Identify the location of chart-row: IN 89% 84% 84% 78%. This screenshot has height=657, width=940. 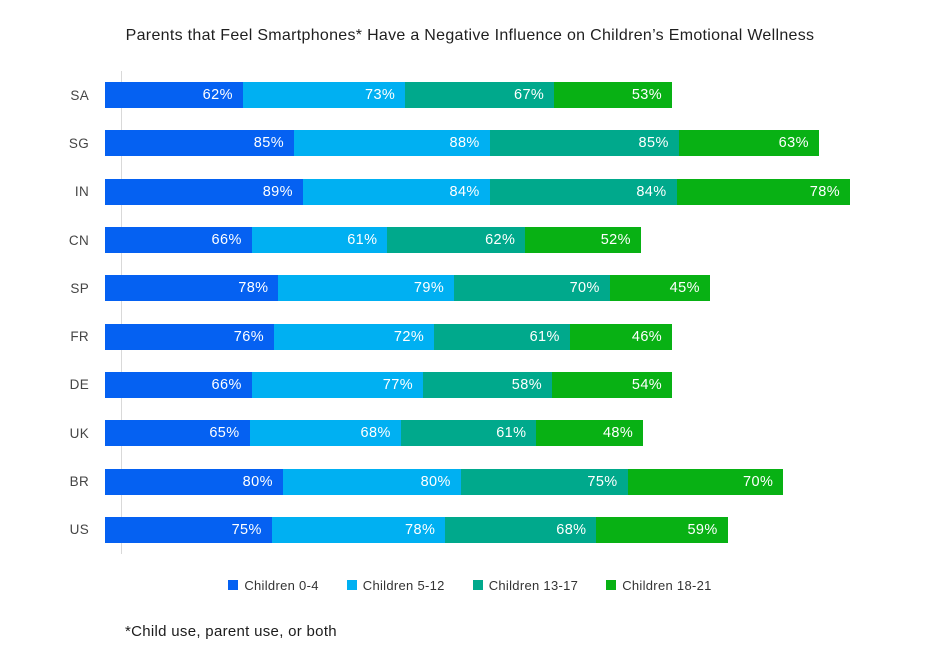
(470, 192).